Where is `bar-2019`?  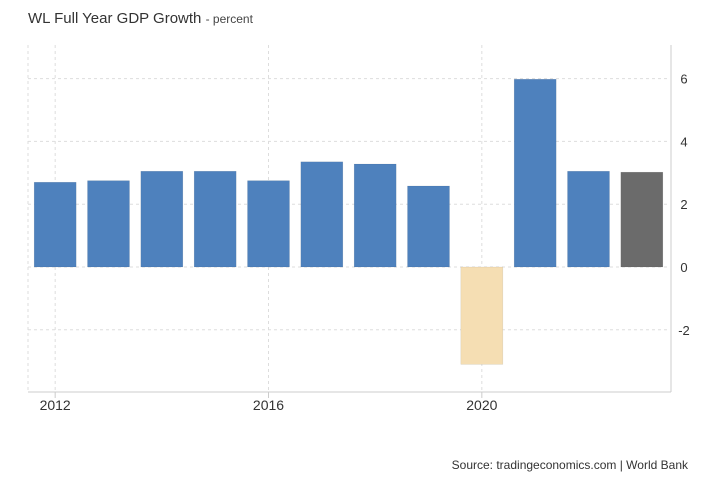 bar-2019 is located at coordinates (428, 226).